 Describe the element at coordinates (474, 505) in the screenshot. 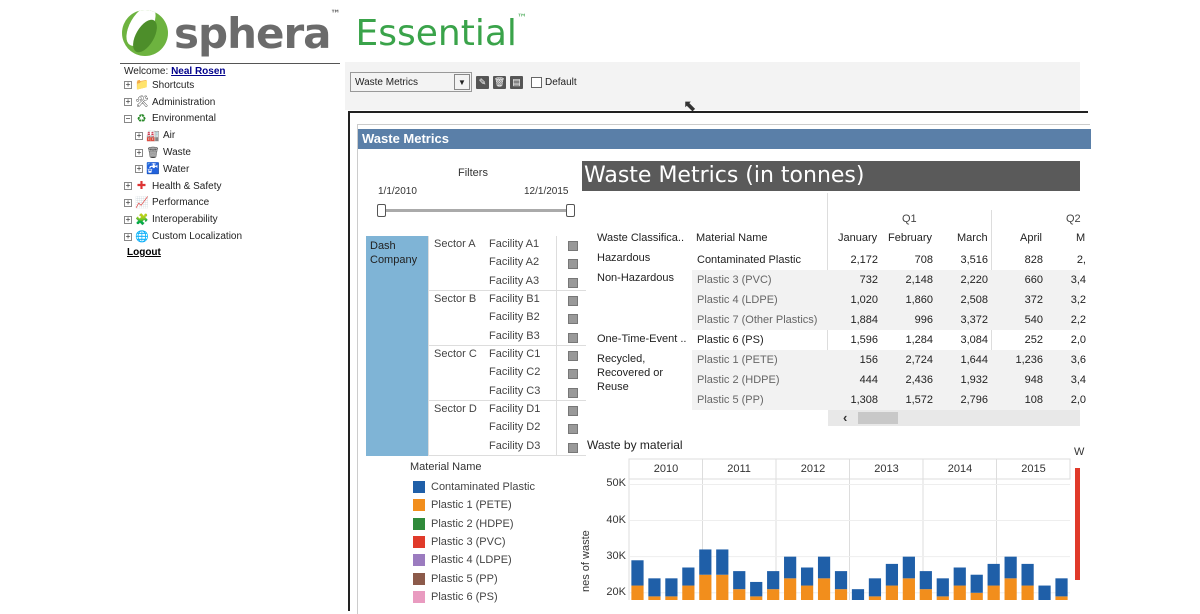

I see `legend-item: Plastic 1 (PETE)` at that location.